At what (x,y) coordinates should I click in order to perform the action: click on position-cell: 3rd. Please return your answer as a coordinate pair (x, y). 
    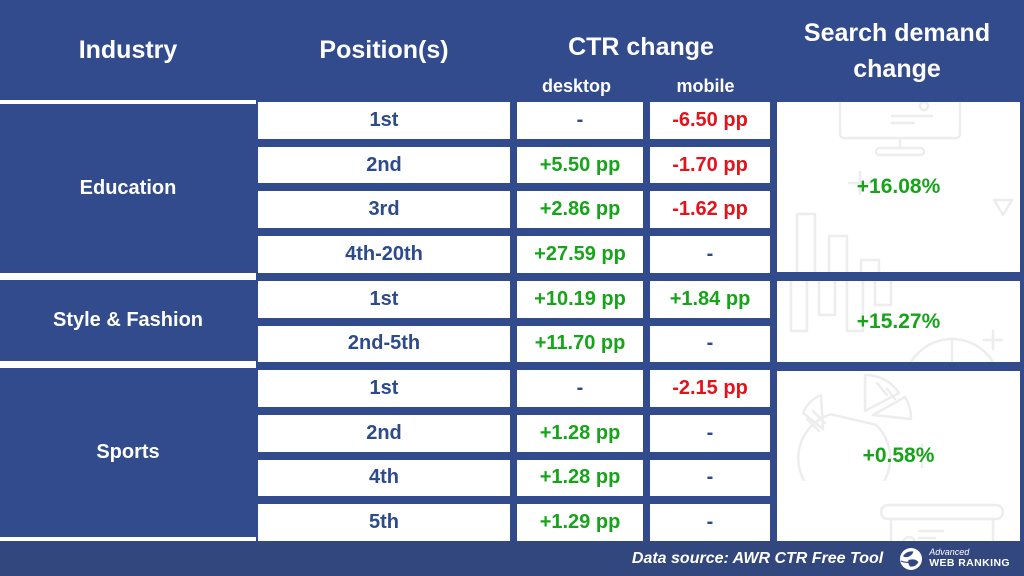
    Looking at the image, I should click on (384, 210).